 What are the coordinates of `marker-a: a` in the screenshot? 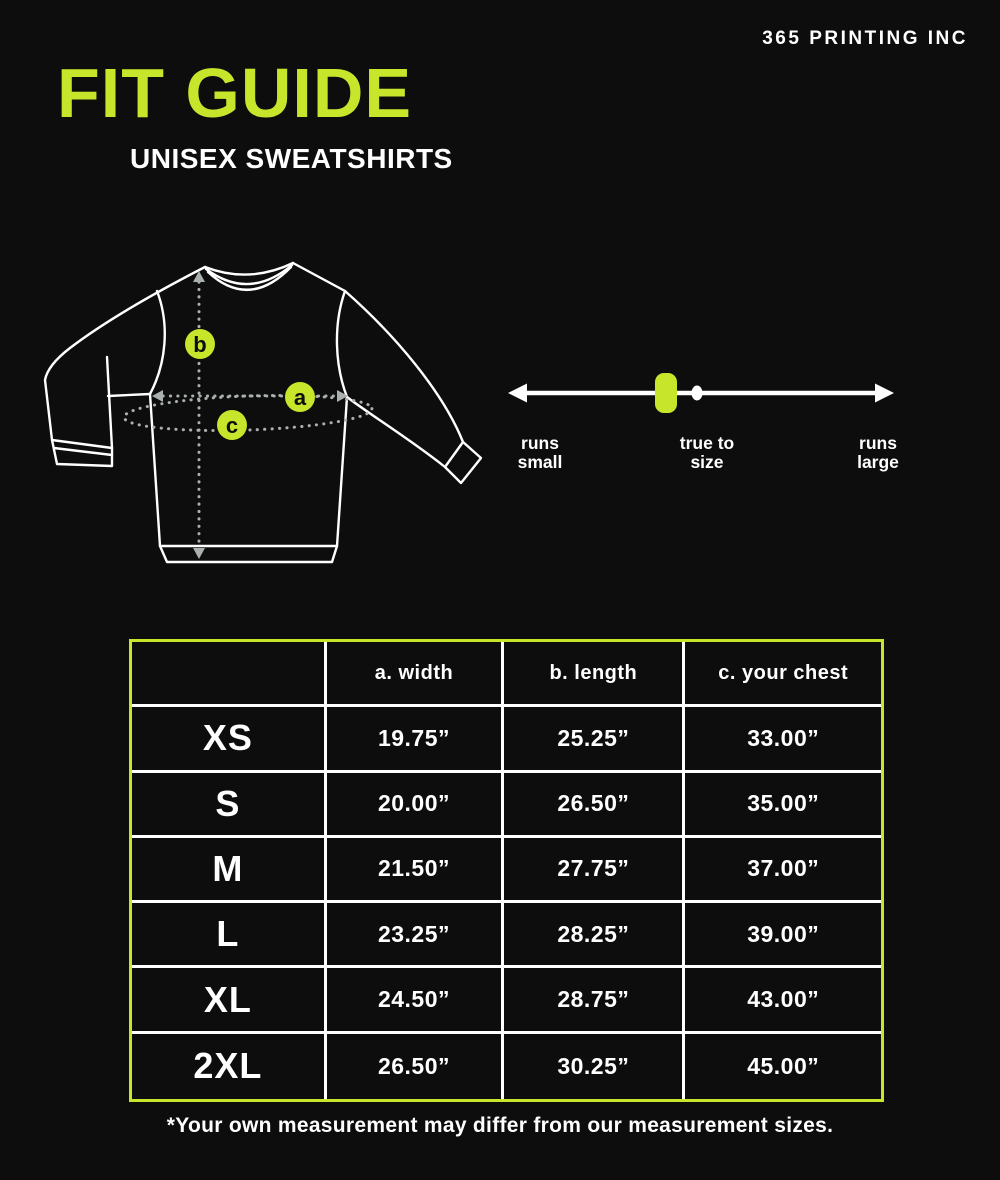 It's located at (300, 397).